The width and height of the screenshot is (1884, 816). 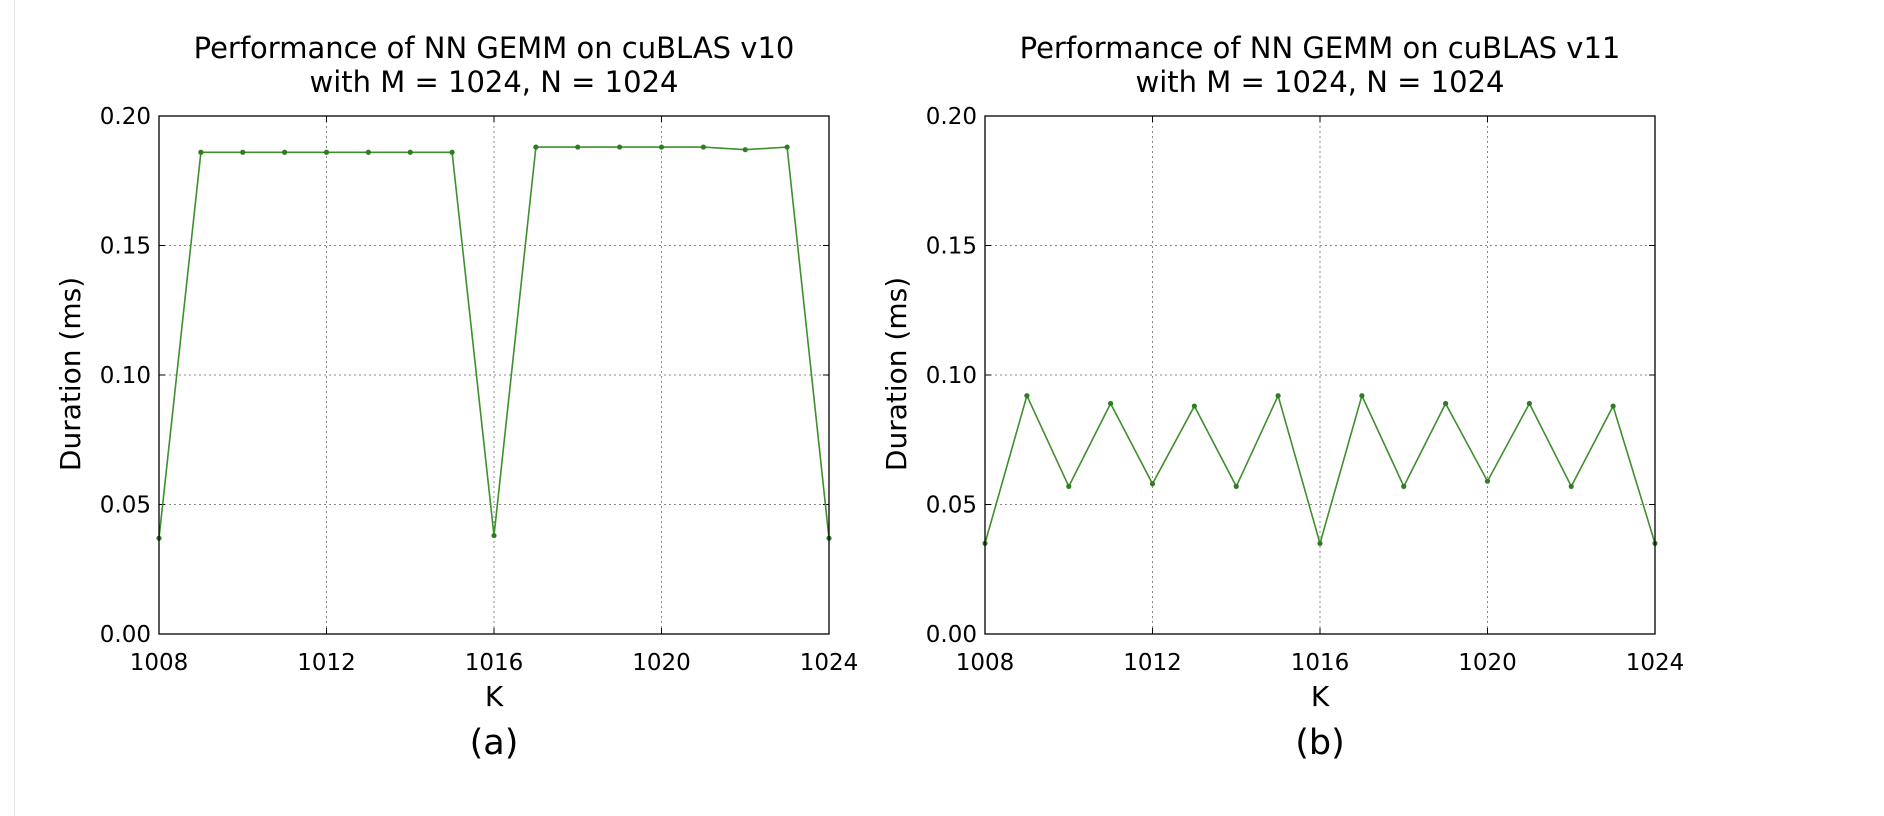 I want to click on chart-title-line1: Performance of NN GEMM on cuBLAS v11, so click(x=1320, y=48).